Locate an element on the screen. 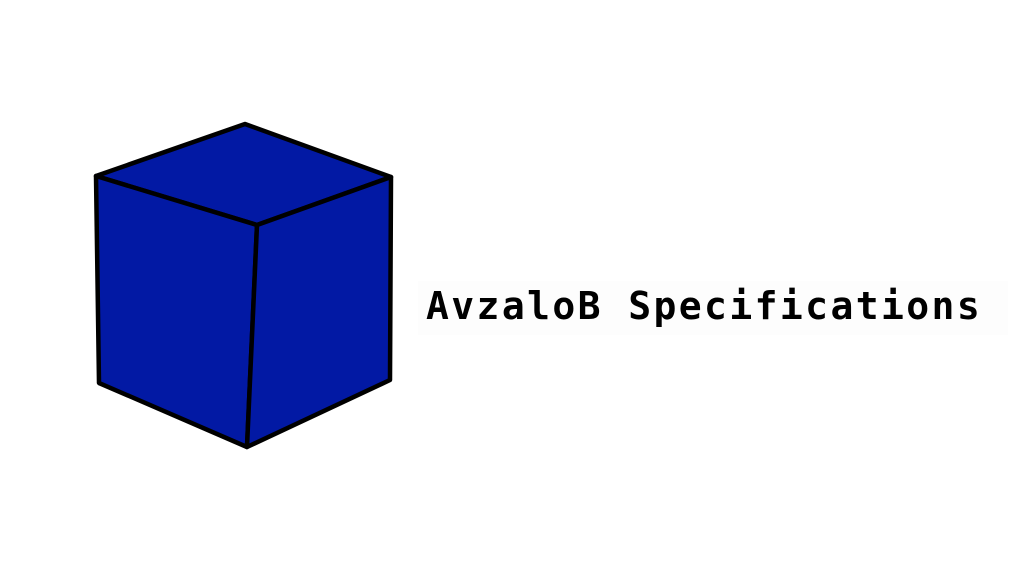  page-title: AvzaloB Specifications is located at coordinates (704, 306).